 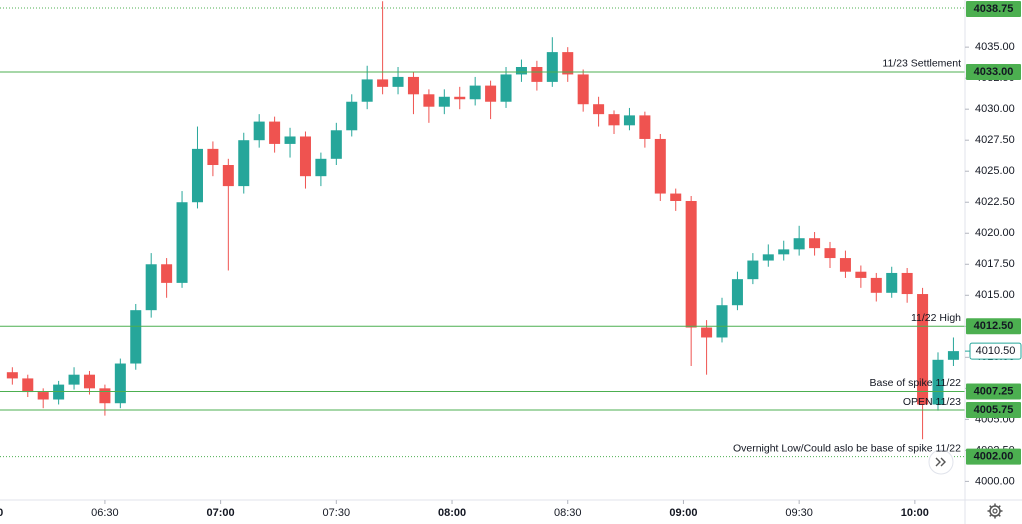 I want to click on y-tick-label: 4000.00, so click(x=995, y=481).